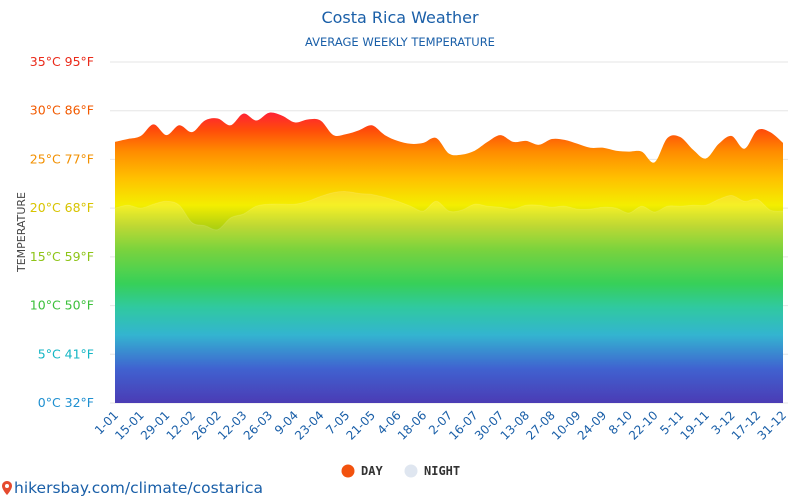  I want to click on legend-day-swatch, so click(348, 471).